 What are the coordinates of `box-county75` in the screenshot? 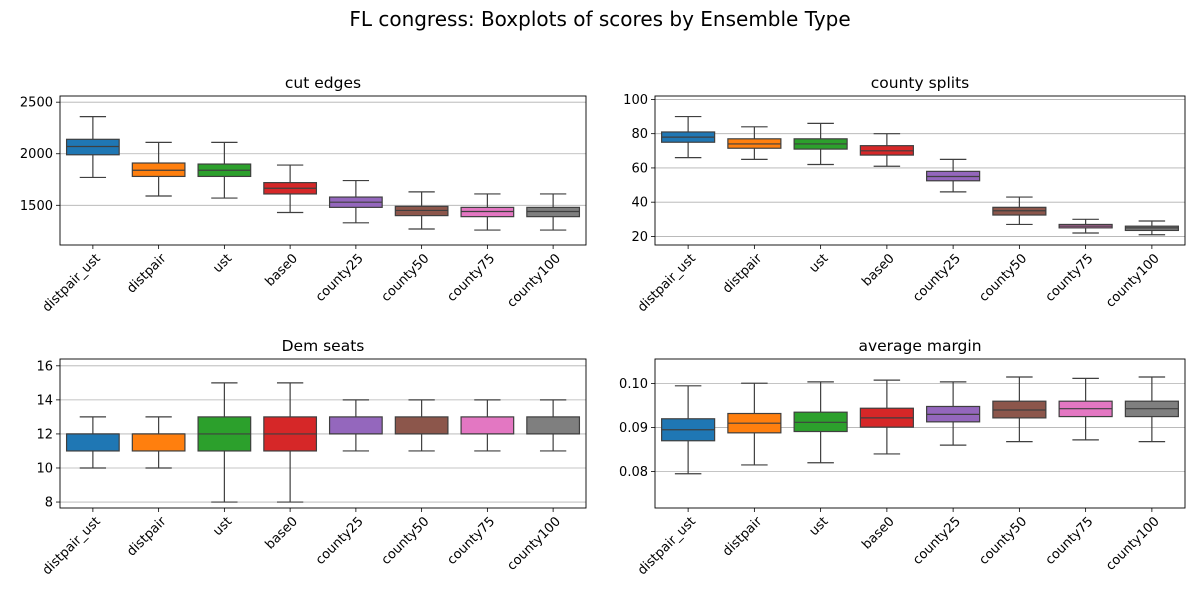 It's located at (487, 425).